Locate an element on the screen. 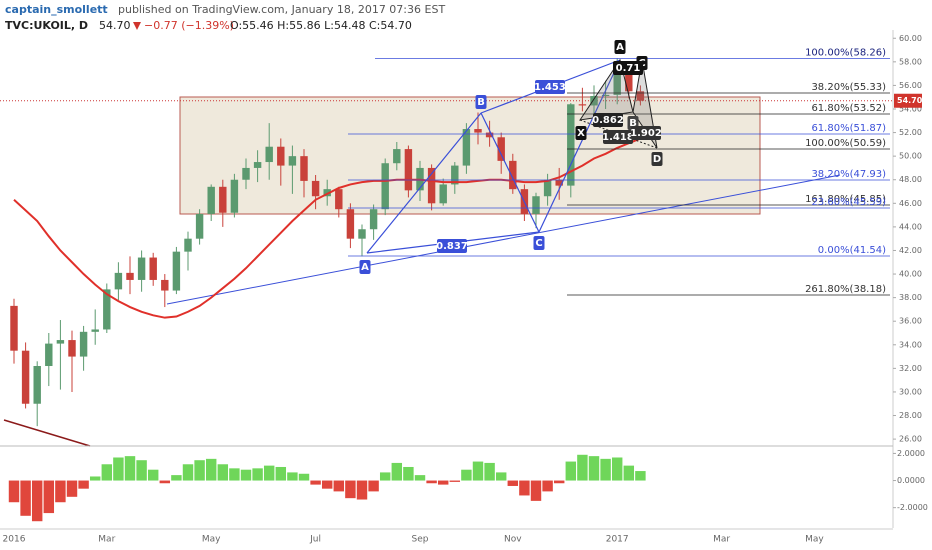  y-tick-label: 50.00 is located at coordinates (910, 156).